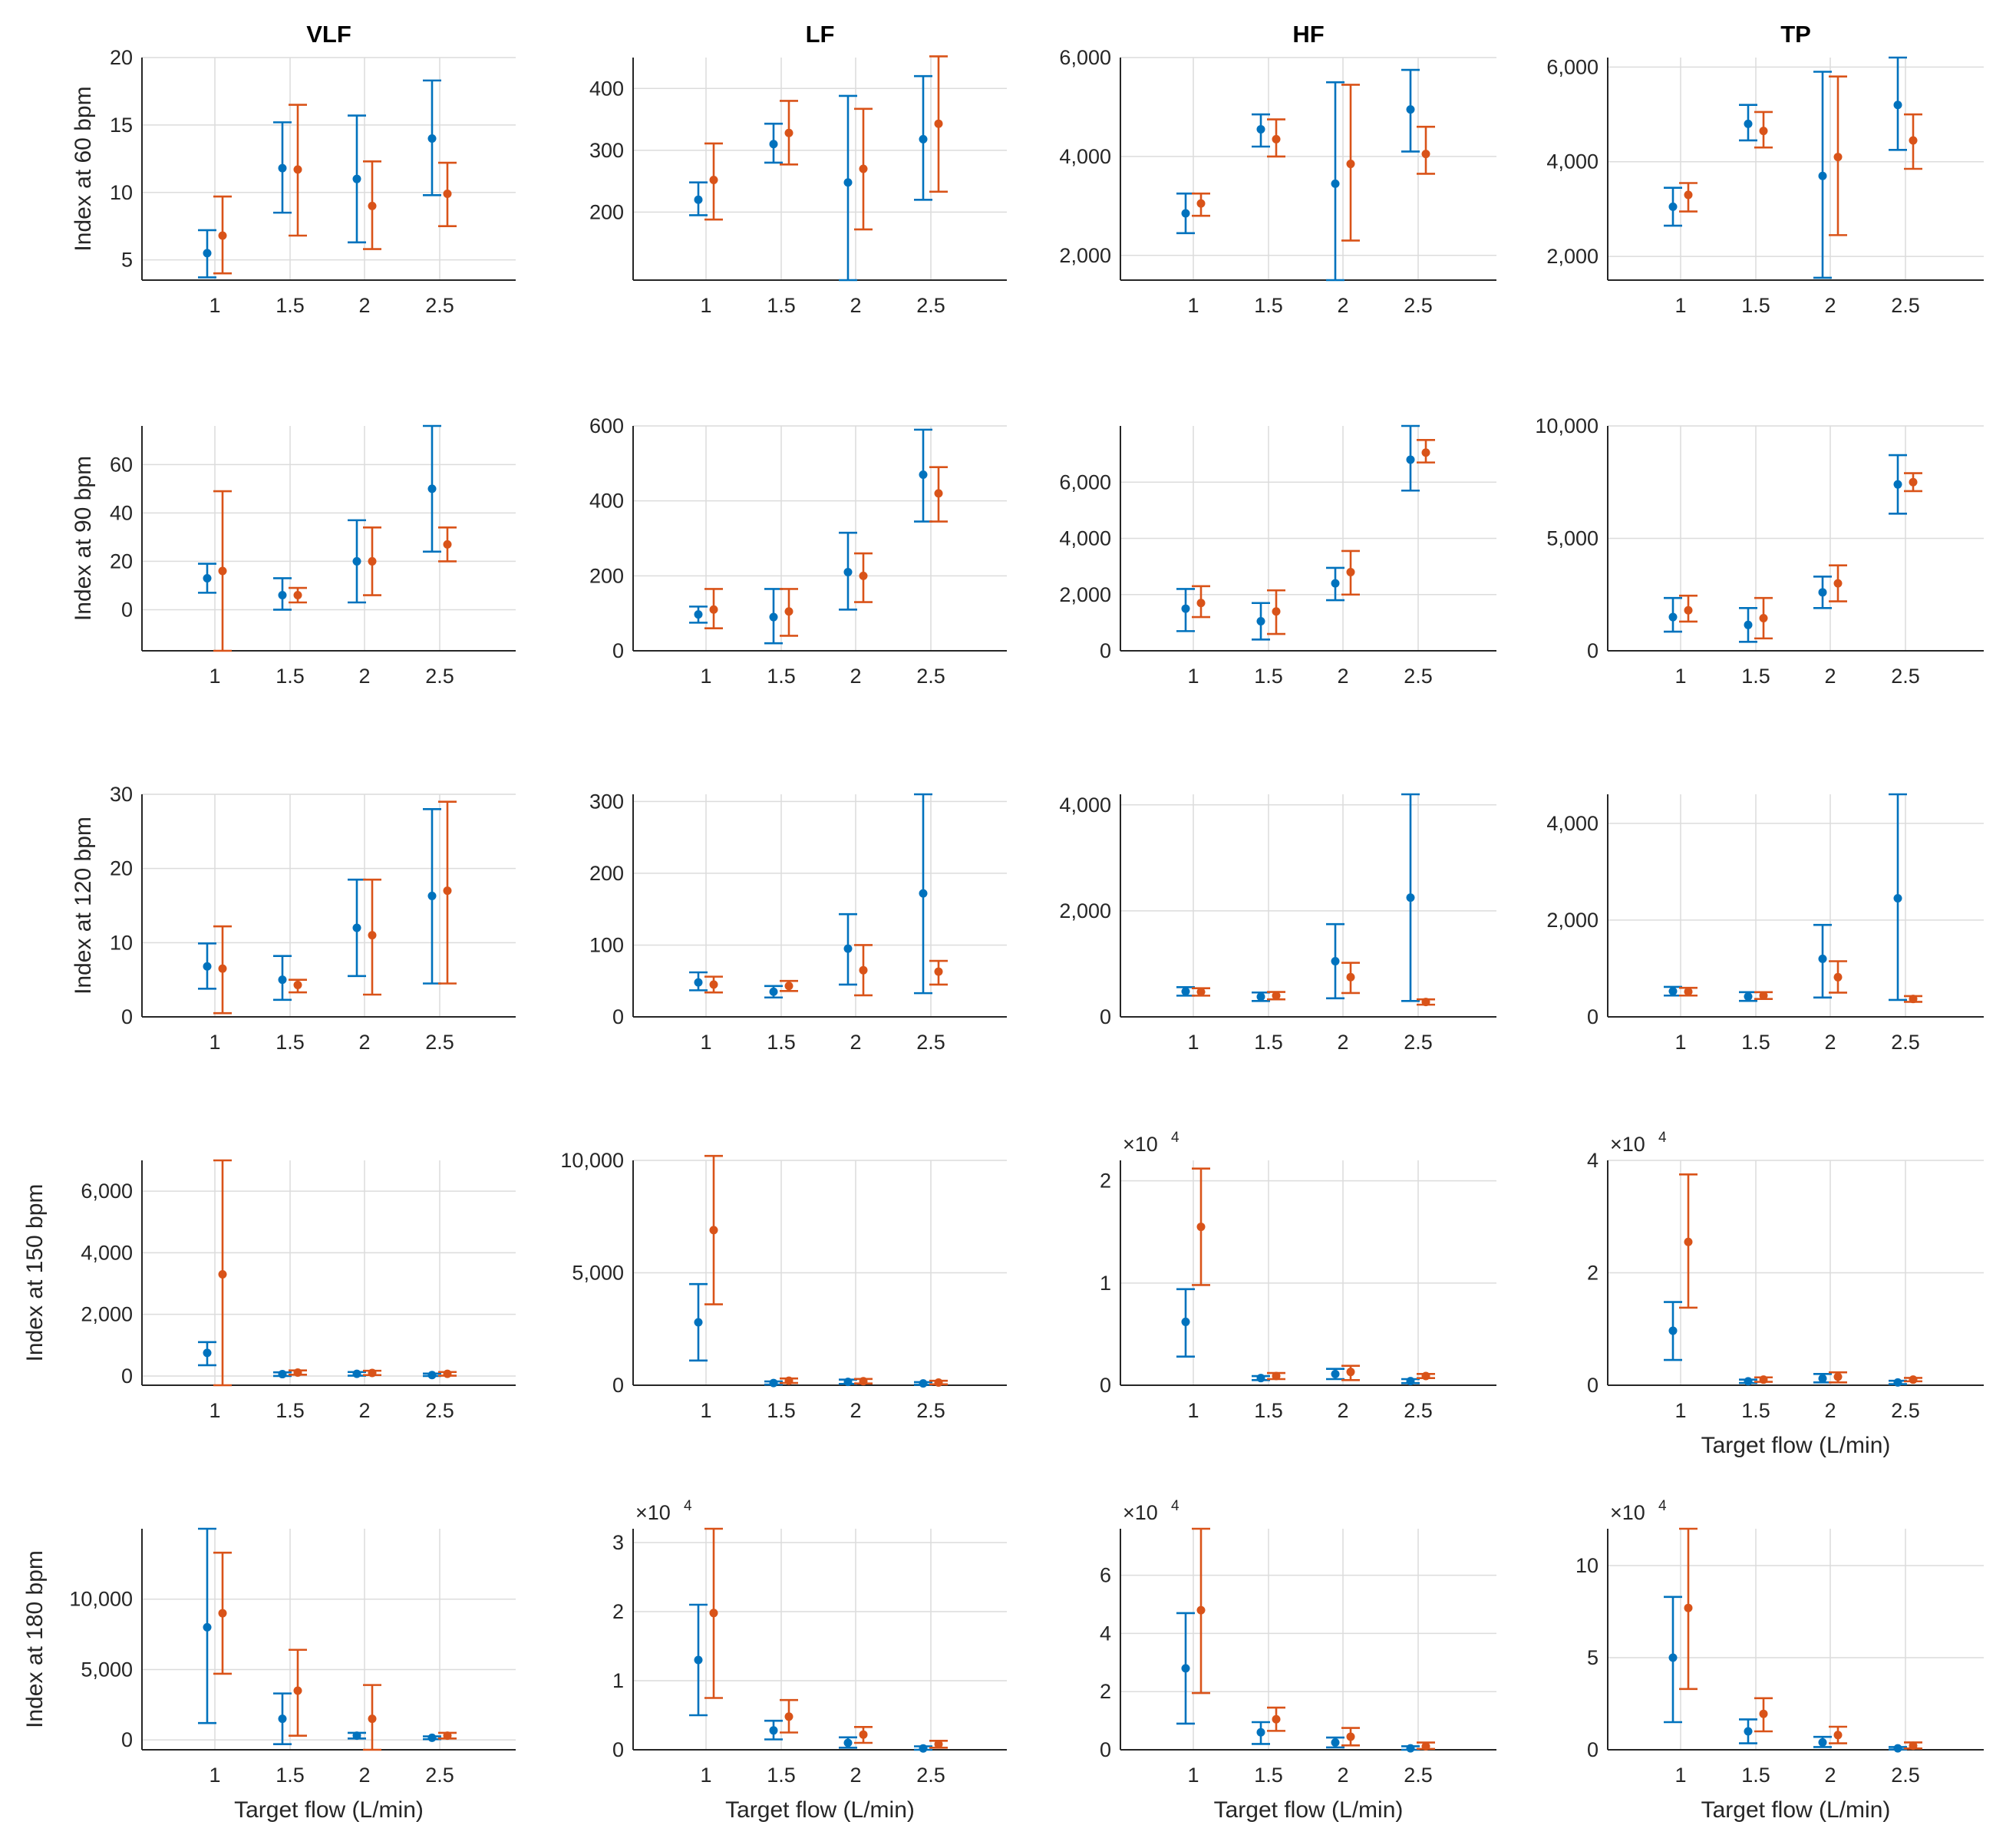 This screenshot has height=1848, width=2006. What do you see at coordinates (618, 1542) in the screenshot?
I see `y-tick-label: 3` at bounding box center [618, 1542].